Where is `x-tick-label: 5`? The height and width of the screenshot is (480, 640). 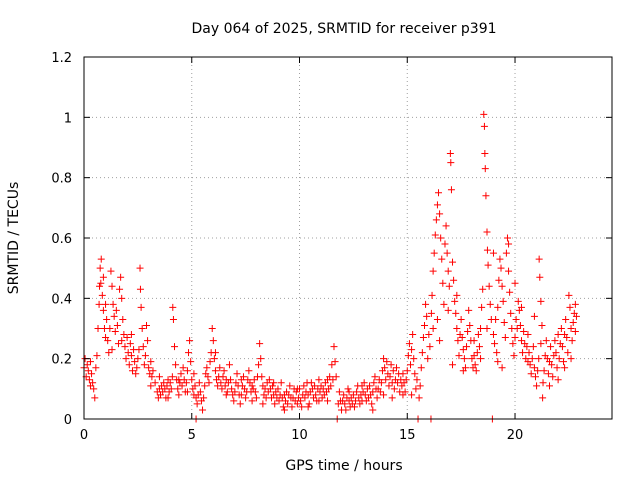 x-tick-label: 5 is located at coordinates (192, 435).